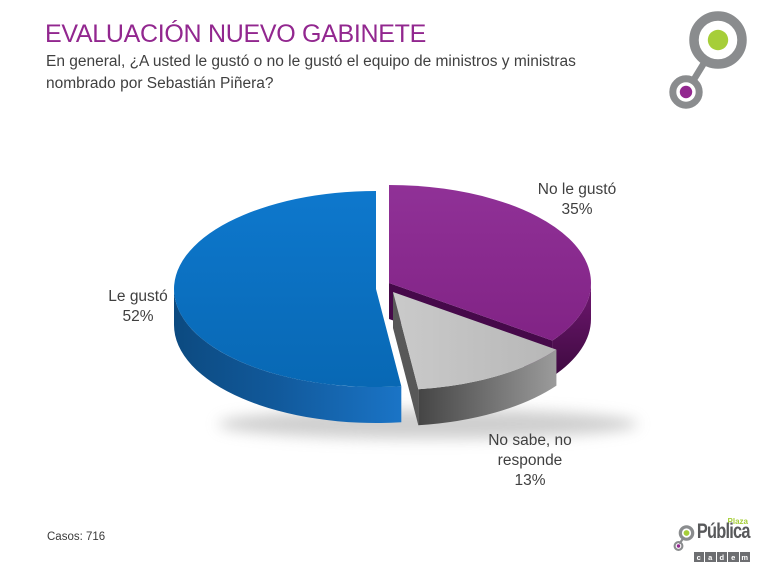  I want to click on pie-slice-no-le-gust, so click(490, 263).